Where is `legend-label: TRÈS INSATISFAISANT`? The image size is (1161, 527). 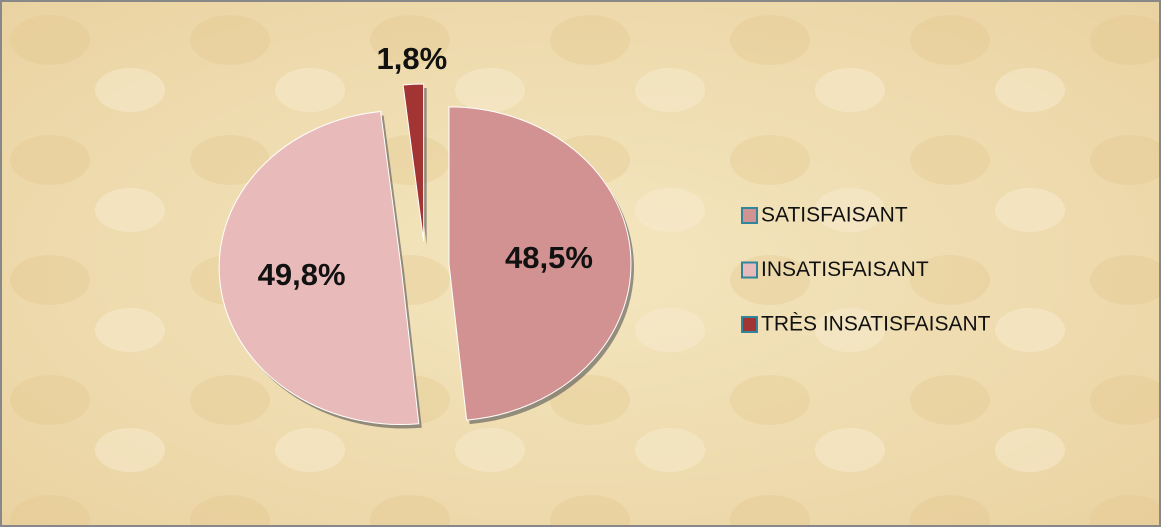
legend-label: TRÈS INSATISFAISANT is located at coordinates (876, 324).